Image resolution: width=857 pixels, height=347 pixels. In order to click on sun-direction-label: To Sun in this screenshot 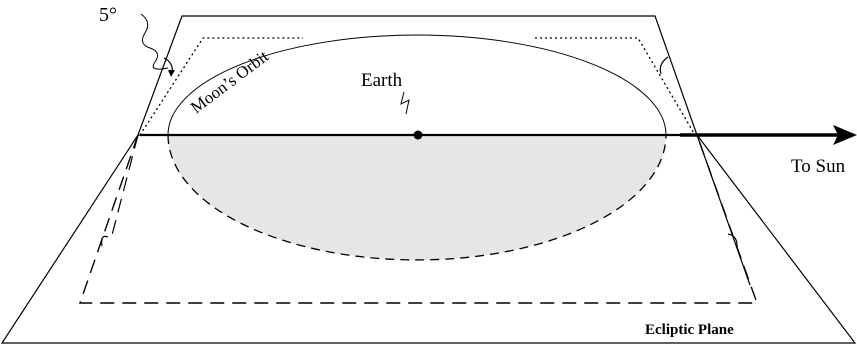, I will do `click(818, 166)`.